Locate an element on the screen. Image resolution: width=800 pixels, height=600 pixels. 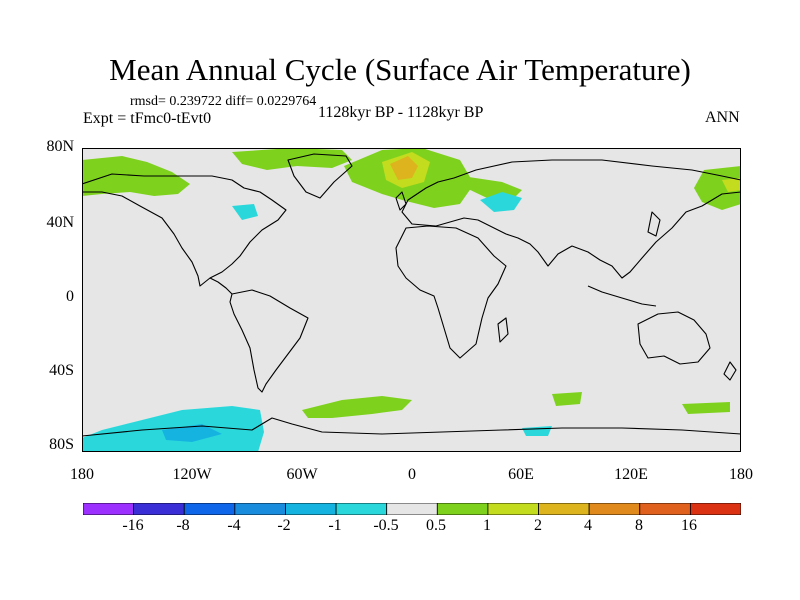
coastline-greenland is located at coordinates (320, 176).